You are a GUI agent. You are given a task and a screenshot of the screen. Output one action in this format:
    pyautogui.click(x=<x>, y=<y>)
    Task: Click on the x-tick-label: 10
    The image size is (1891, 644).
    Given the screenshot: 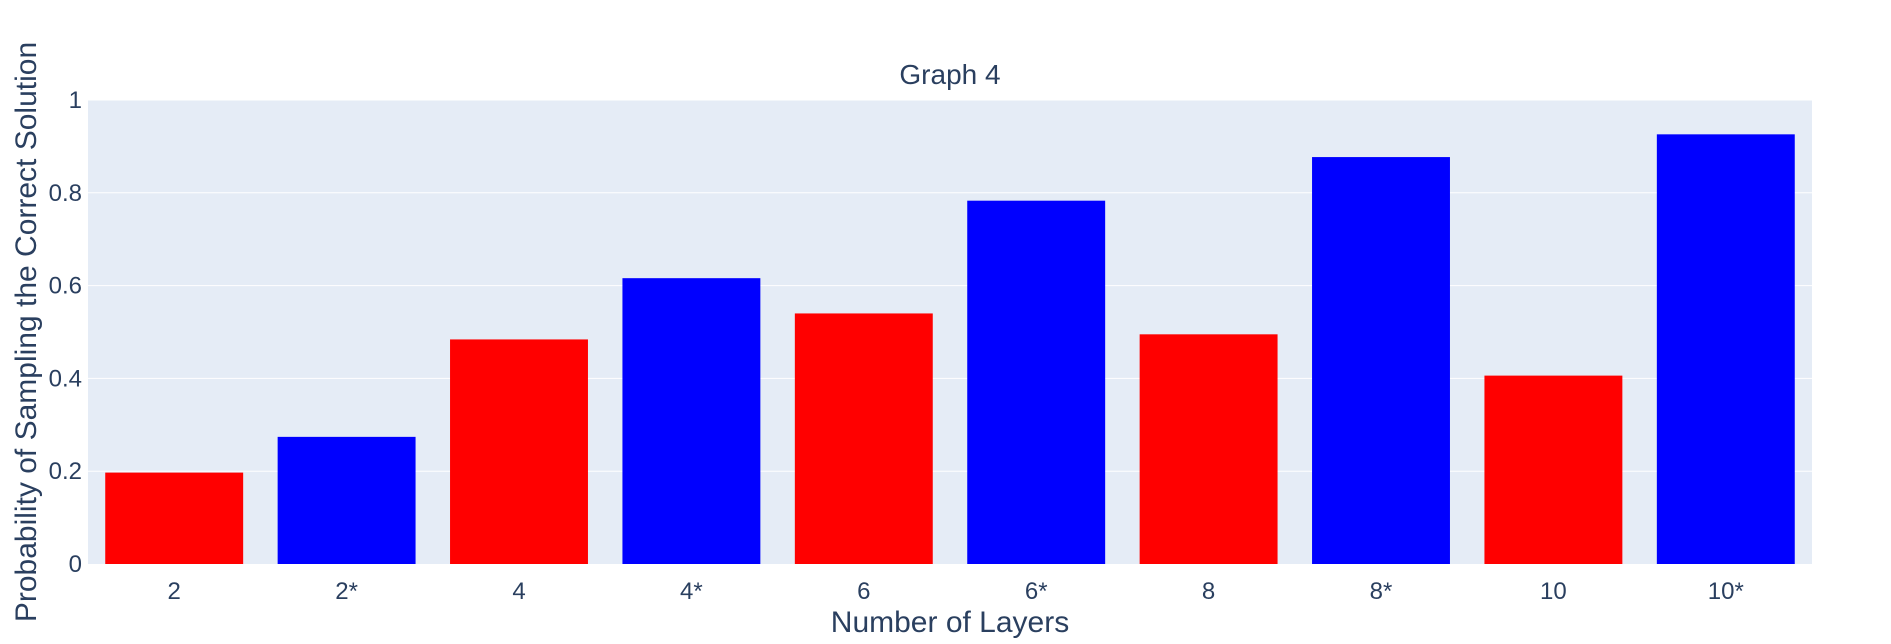 What is the action you would take?
    pyautogui.click(x=1553, y=591)
    